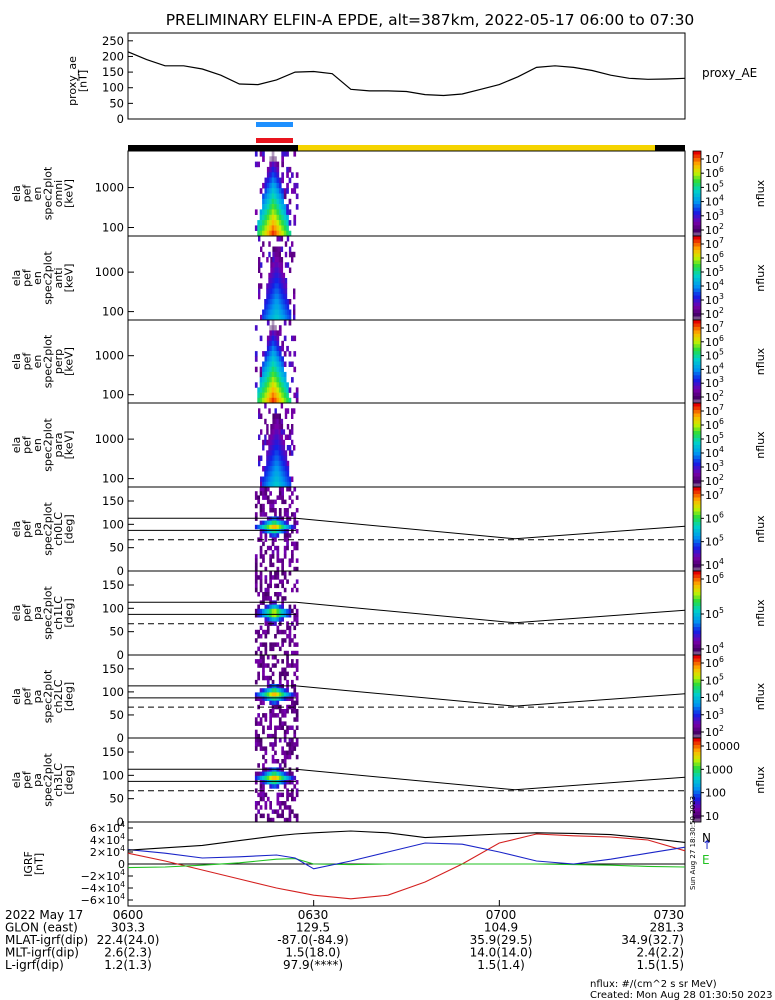  I want to click on units-note: nflux: #/(cm^2 s sr MeV), so click(653, 984).